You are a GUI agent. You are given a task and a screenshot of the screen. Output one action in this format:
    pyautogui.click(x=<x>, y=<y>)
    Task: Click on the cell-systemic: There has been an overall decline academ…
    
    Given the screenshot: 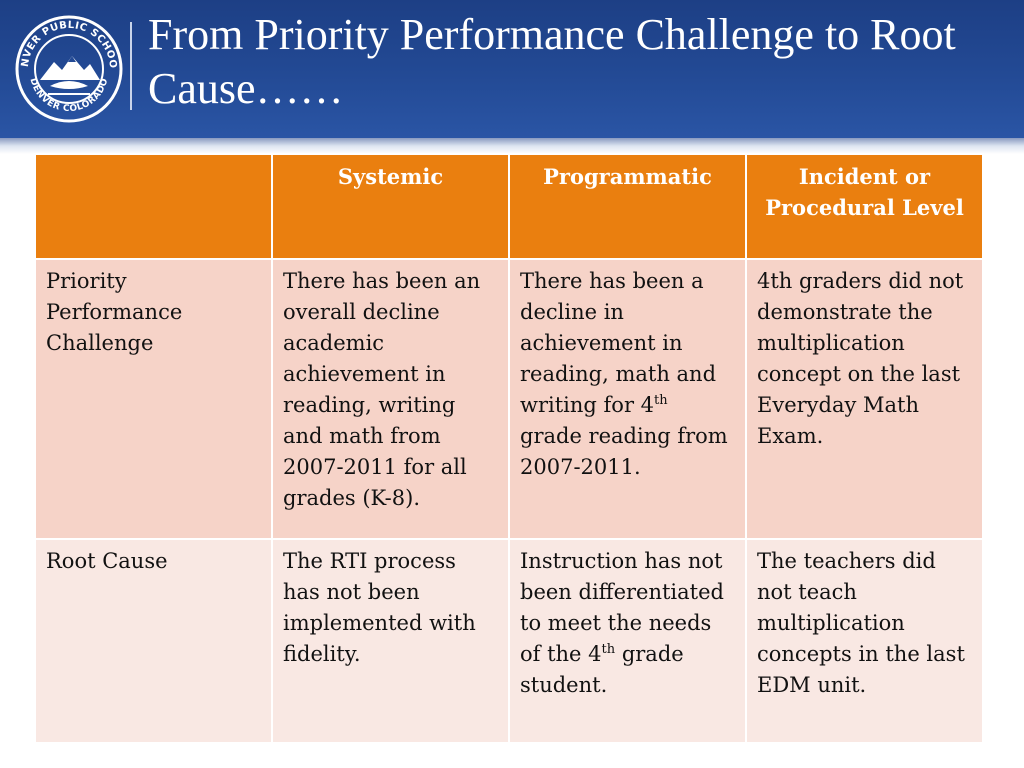 What is the action you would take?
    pyautogui.click(x=390, y=399)
    